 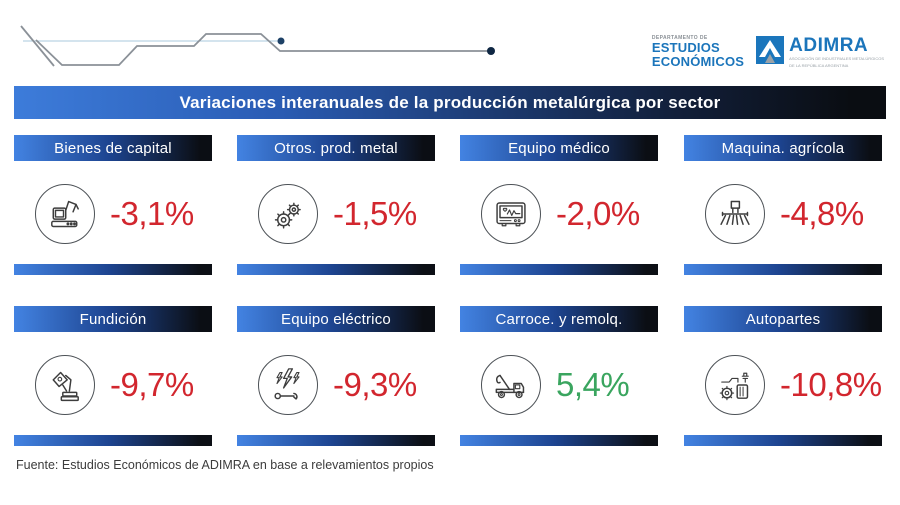 I want to click on sector-value: -4,8%, so click(x=822, y=213).